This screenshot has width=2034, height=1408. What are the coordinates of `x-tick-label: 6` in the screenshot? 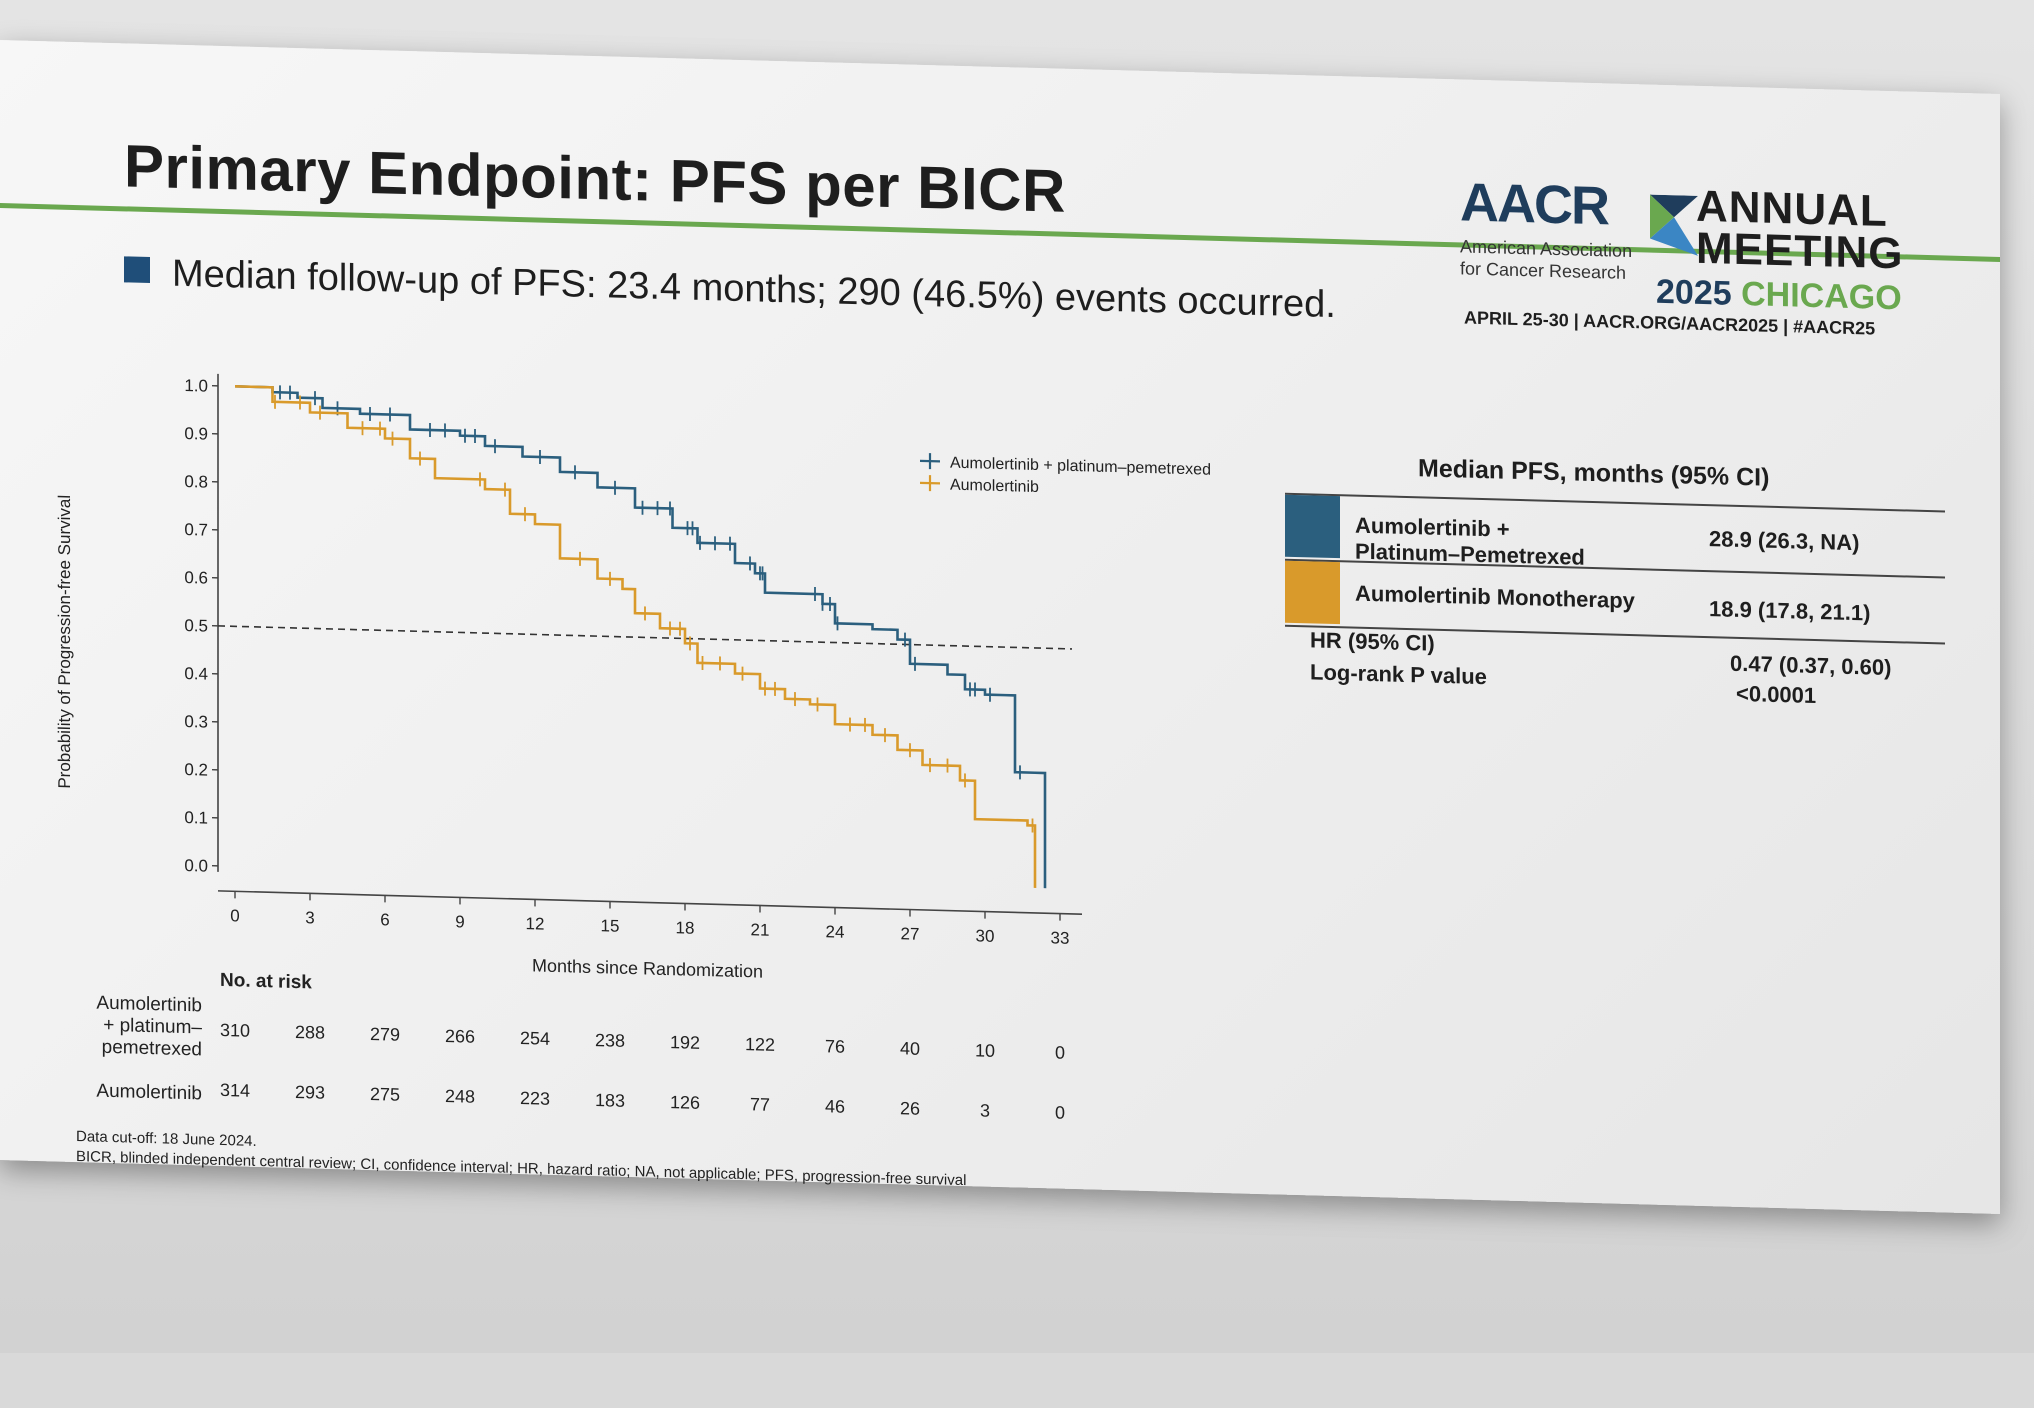 It's located at (384, 919).